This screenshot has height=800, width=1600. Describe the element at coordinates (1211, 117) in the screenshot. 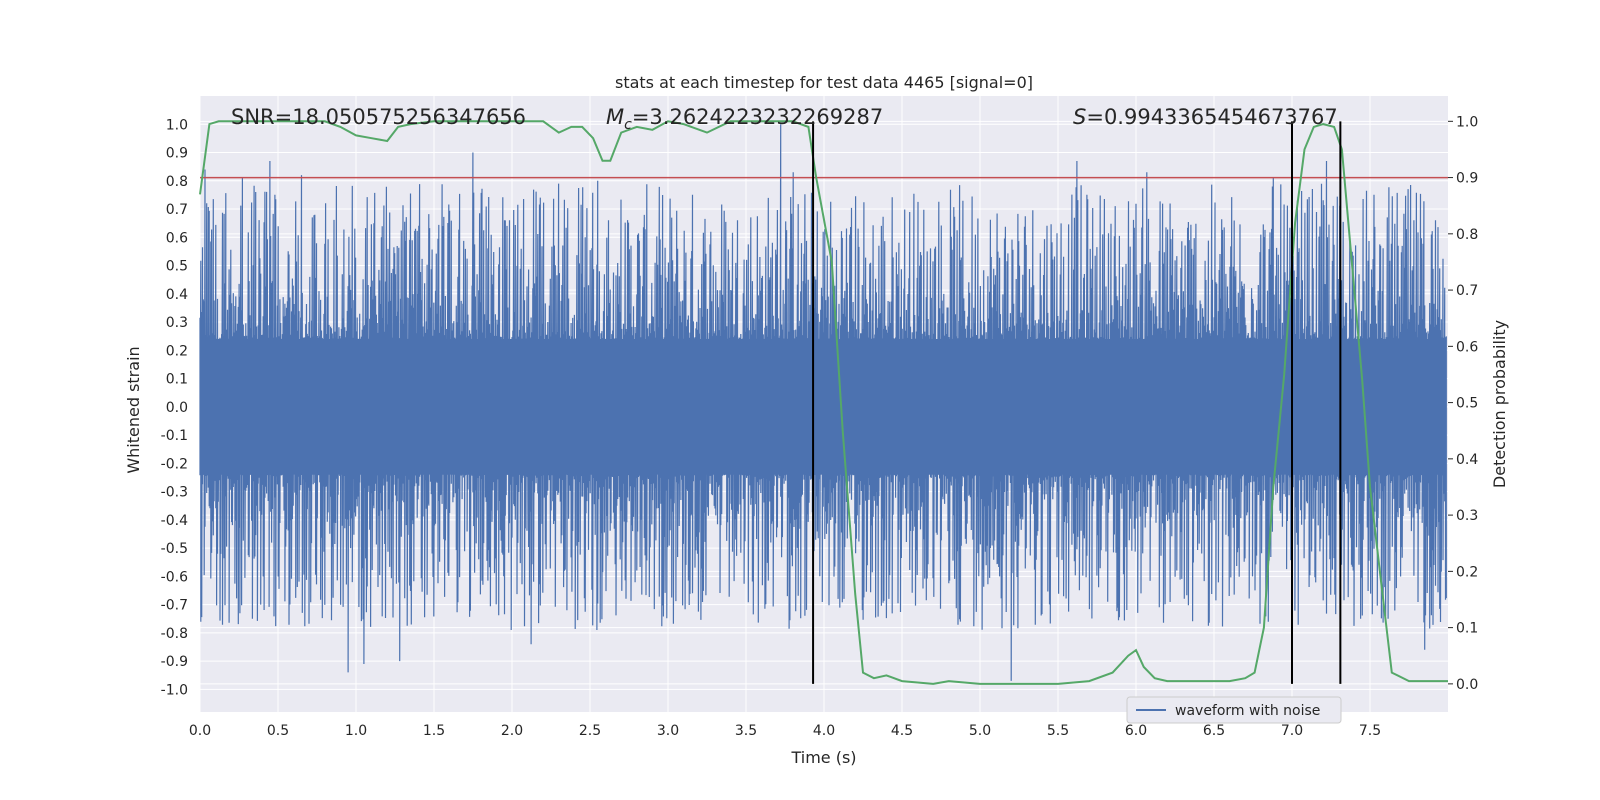

I see `s-value: =0.9943365454673767` at that location.